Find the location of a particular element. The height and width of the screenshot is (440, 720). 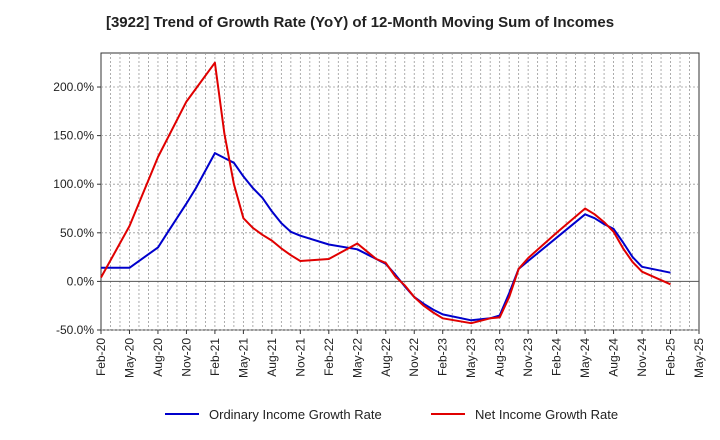

x-tick-label: Nov-20 is located at coordinates (186, 357).